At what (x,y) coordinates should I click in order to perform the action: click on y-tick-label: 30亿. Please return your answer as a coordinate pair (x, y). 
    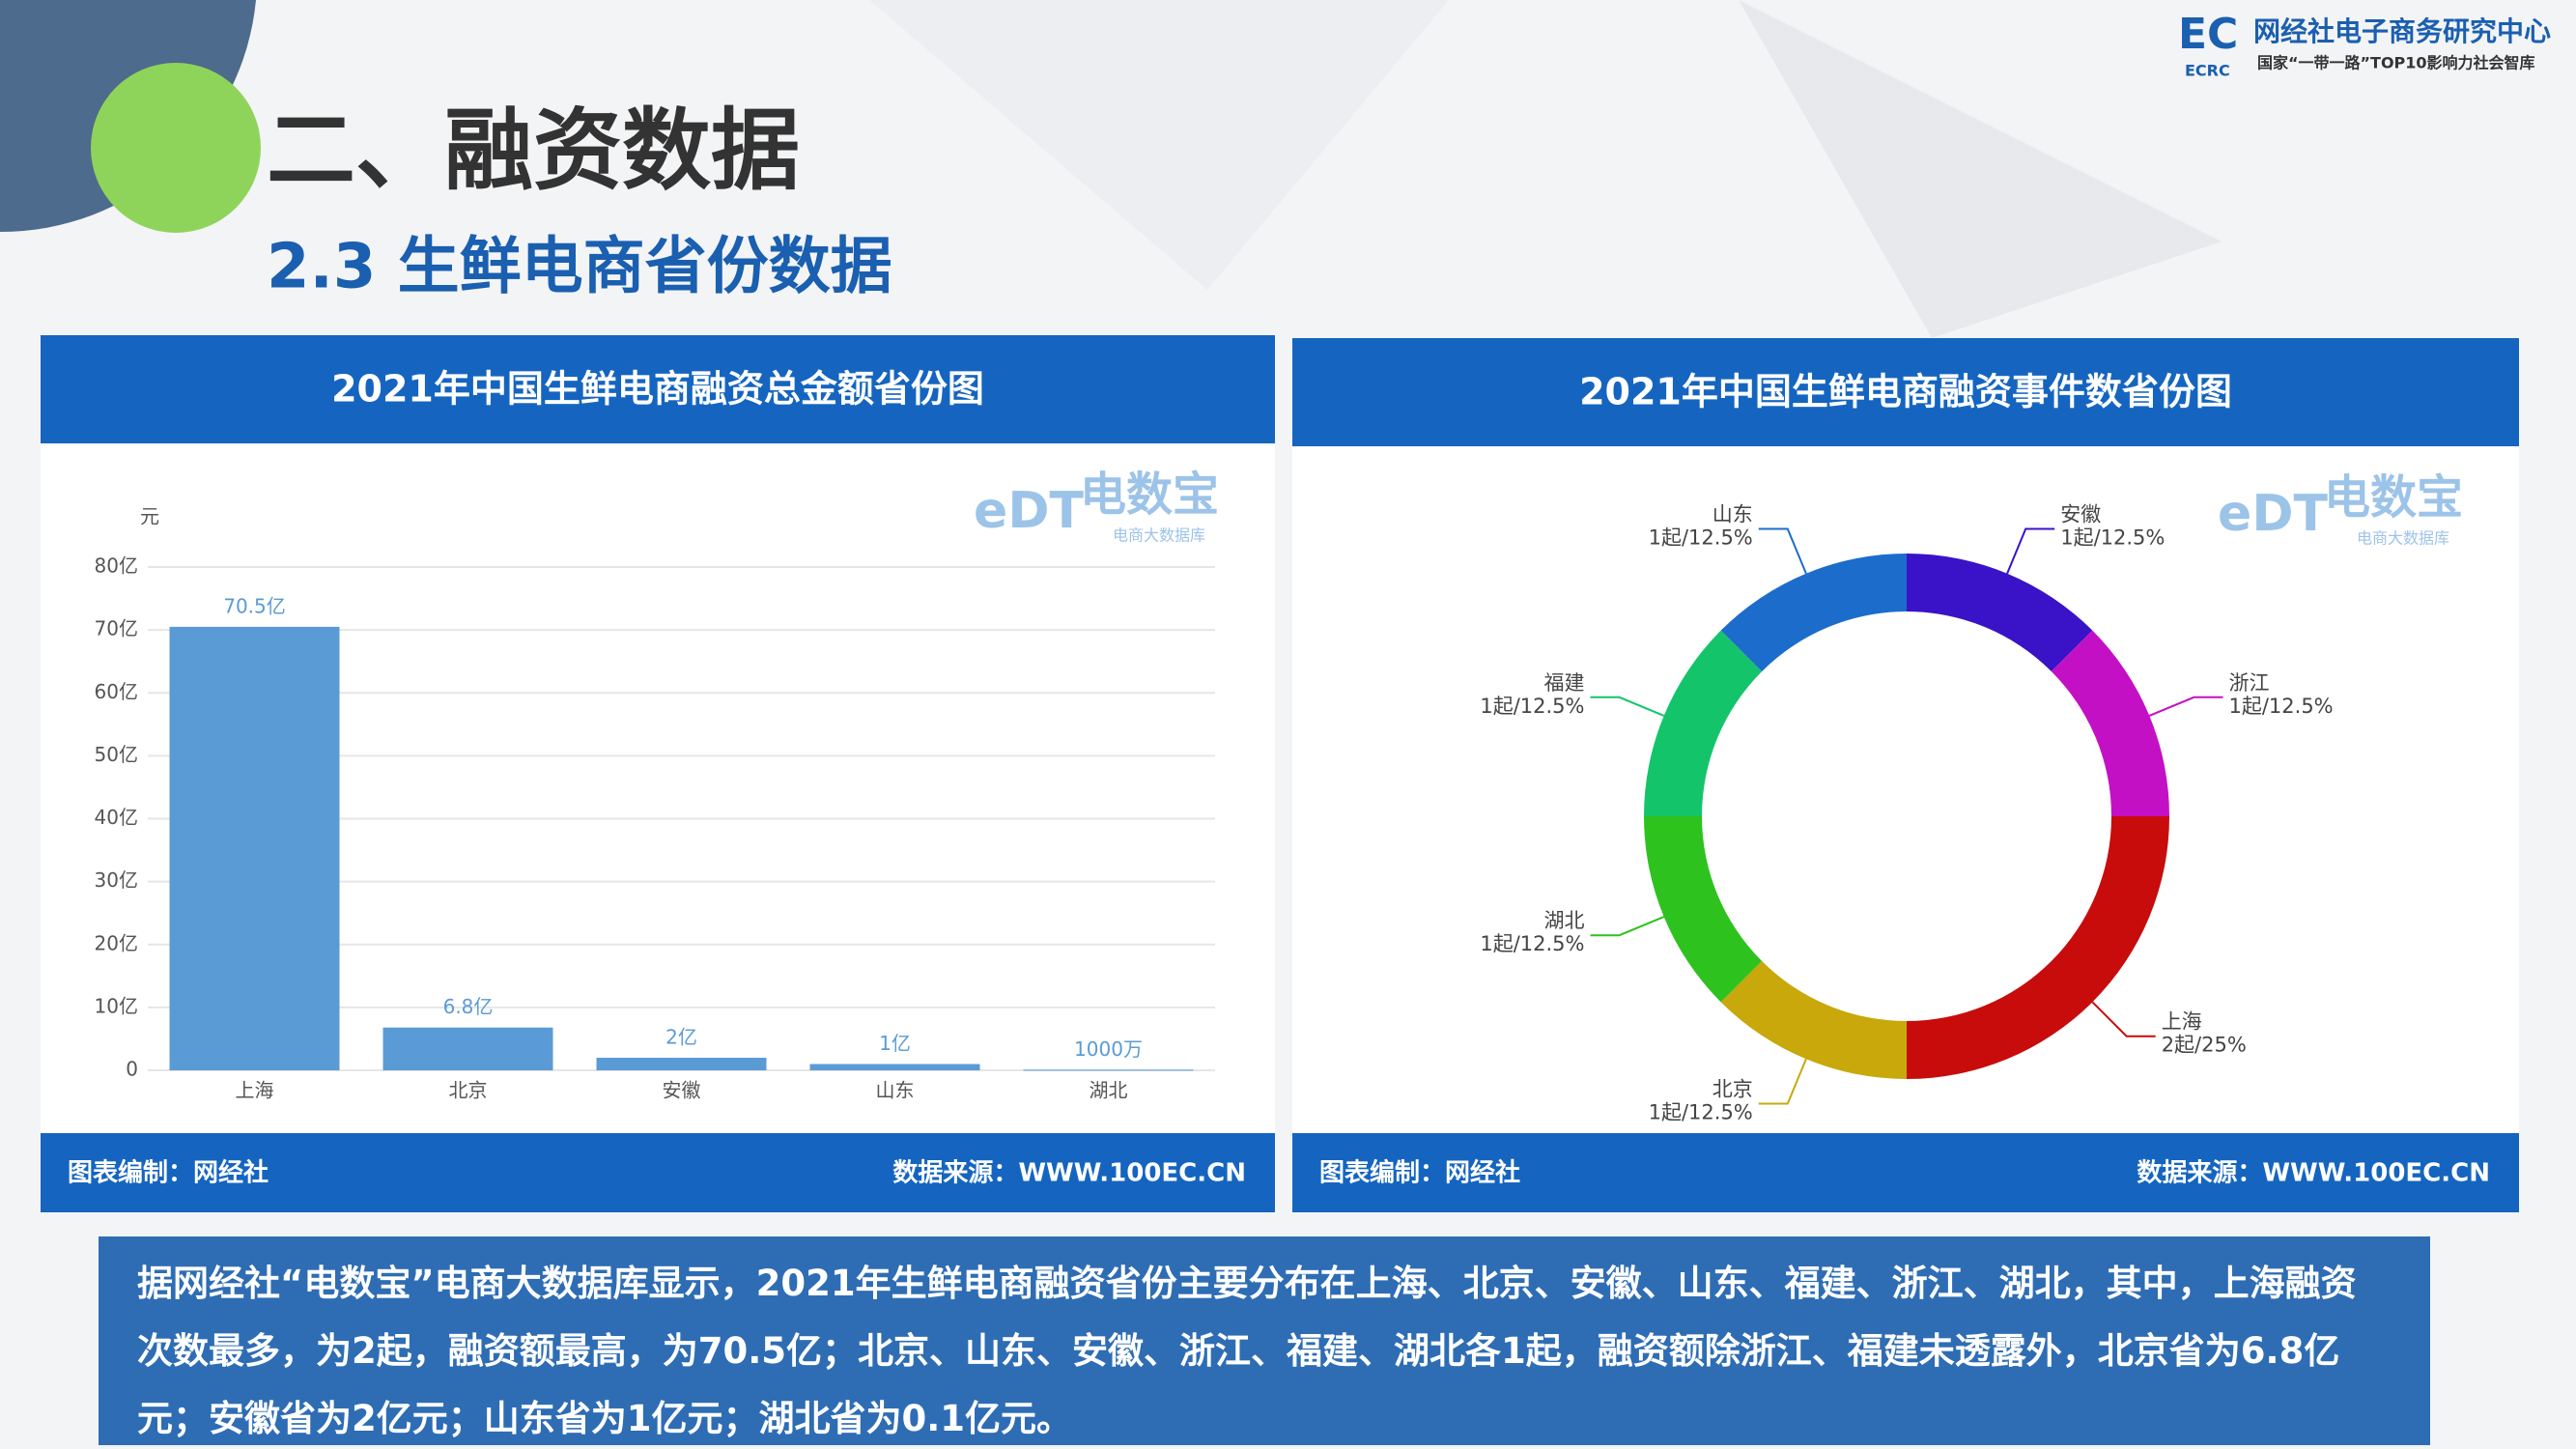
    Looking at the image, I should click on (116, 880).